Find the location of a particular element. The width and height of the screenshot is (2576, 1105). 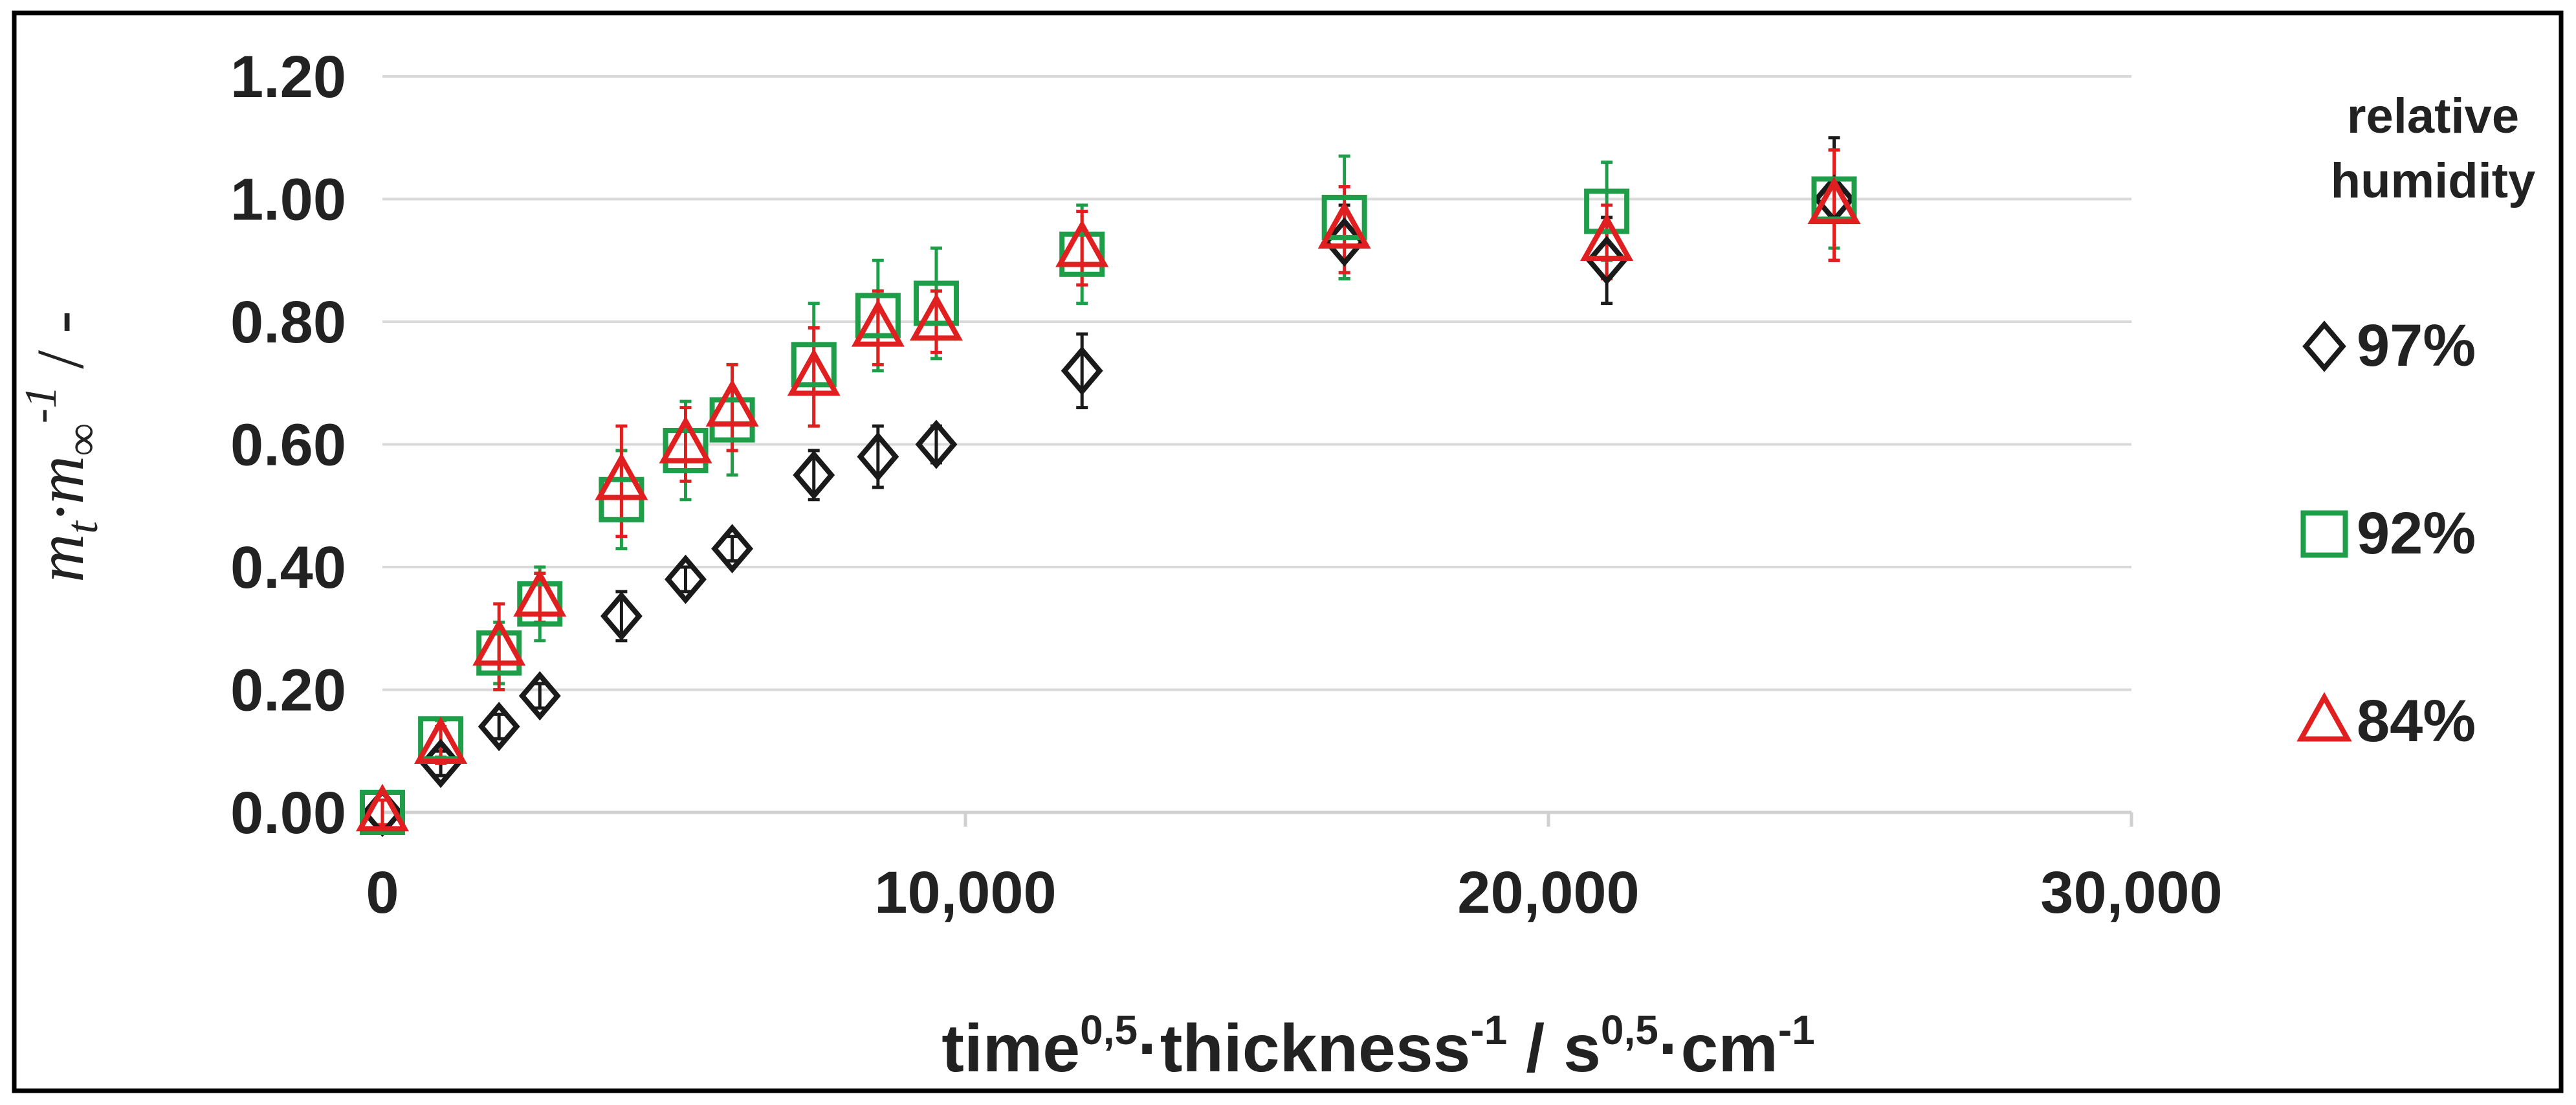

legend-item-84: 84% is located at coordinates (2386, 721).